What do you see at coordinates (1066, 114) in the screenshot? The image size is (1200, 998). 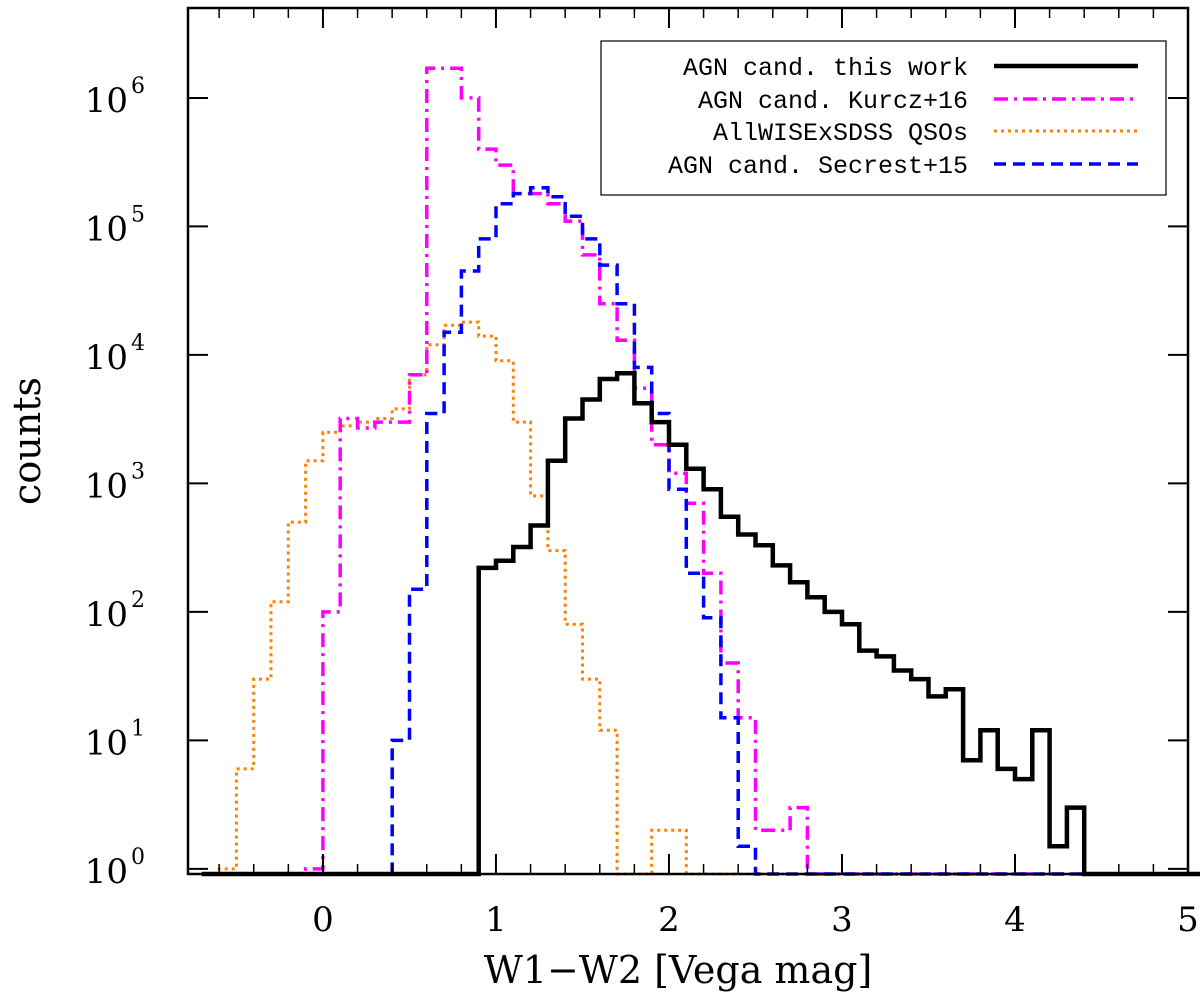 I see `legend-swatches` at bounding box center [1066, 114].